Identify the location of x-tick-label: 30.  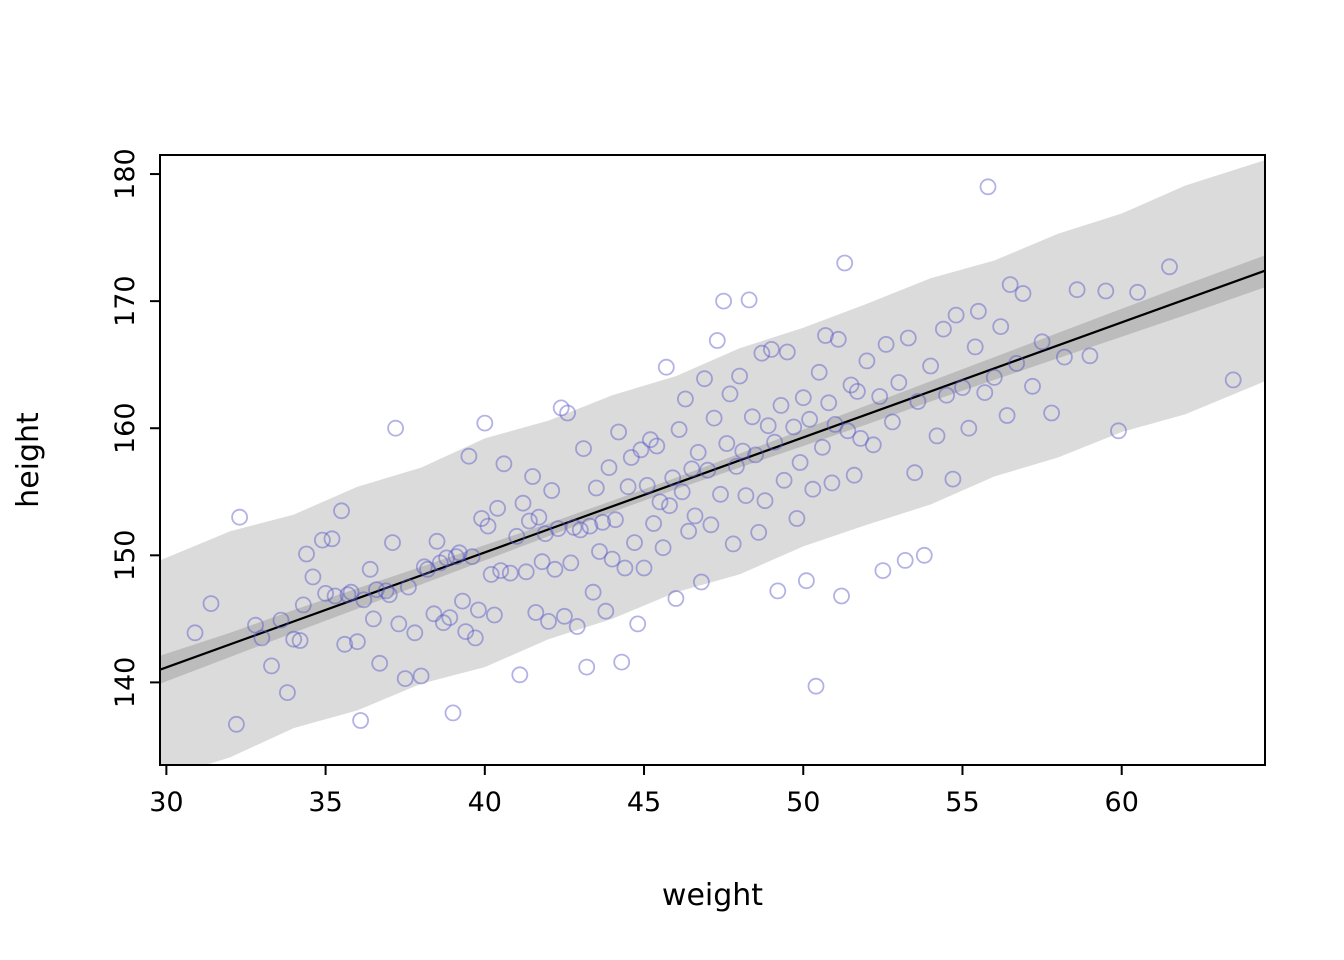
(166, 802).